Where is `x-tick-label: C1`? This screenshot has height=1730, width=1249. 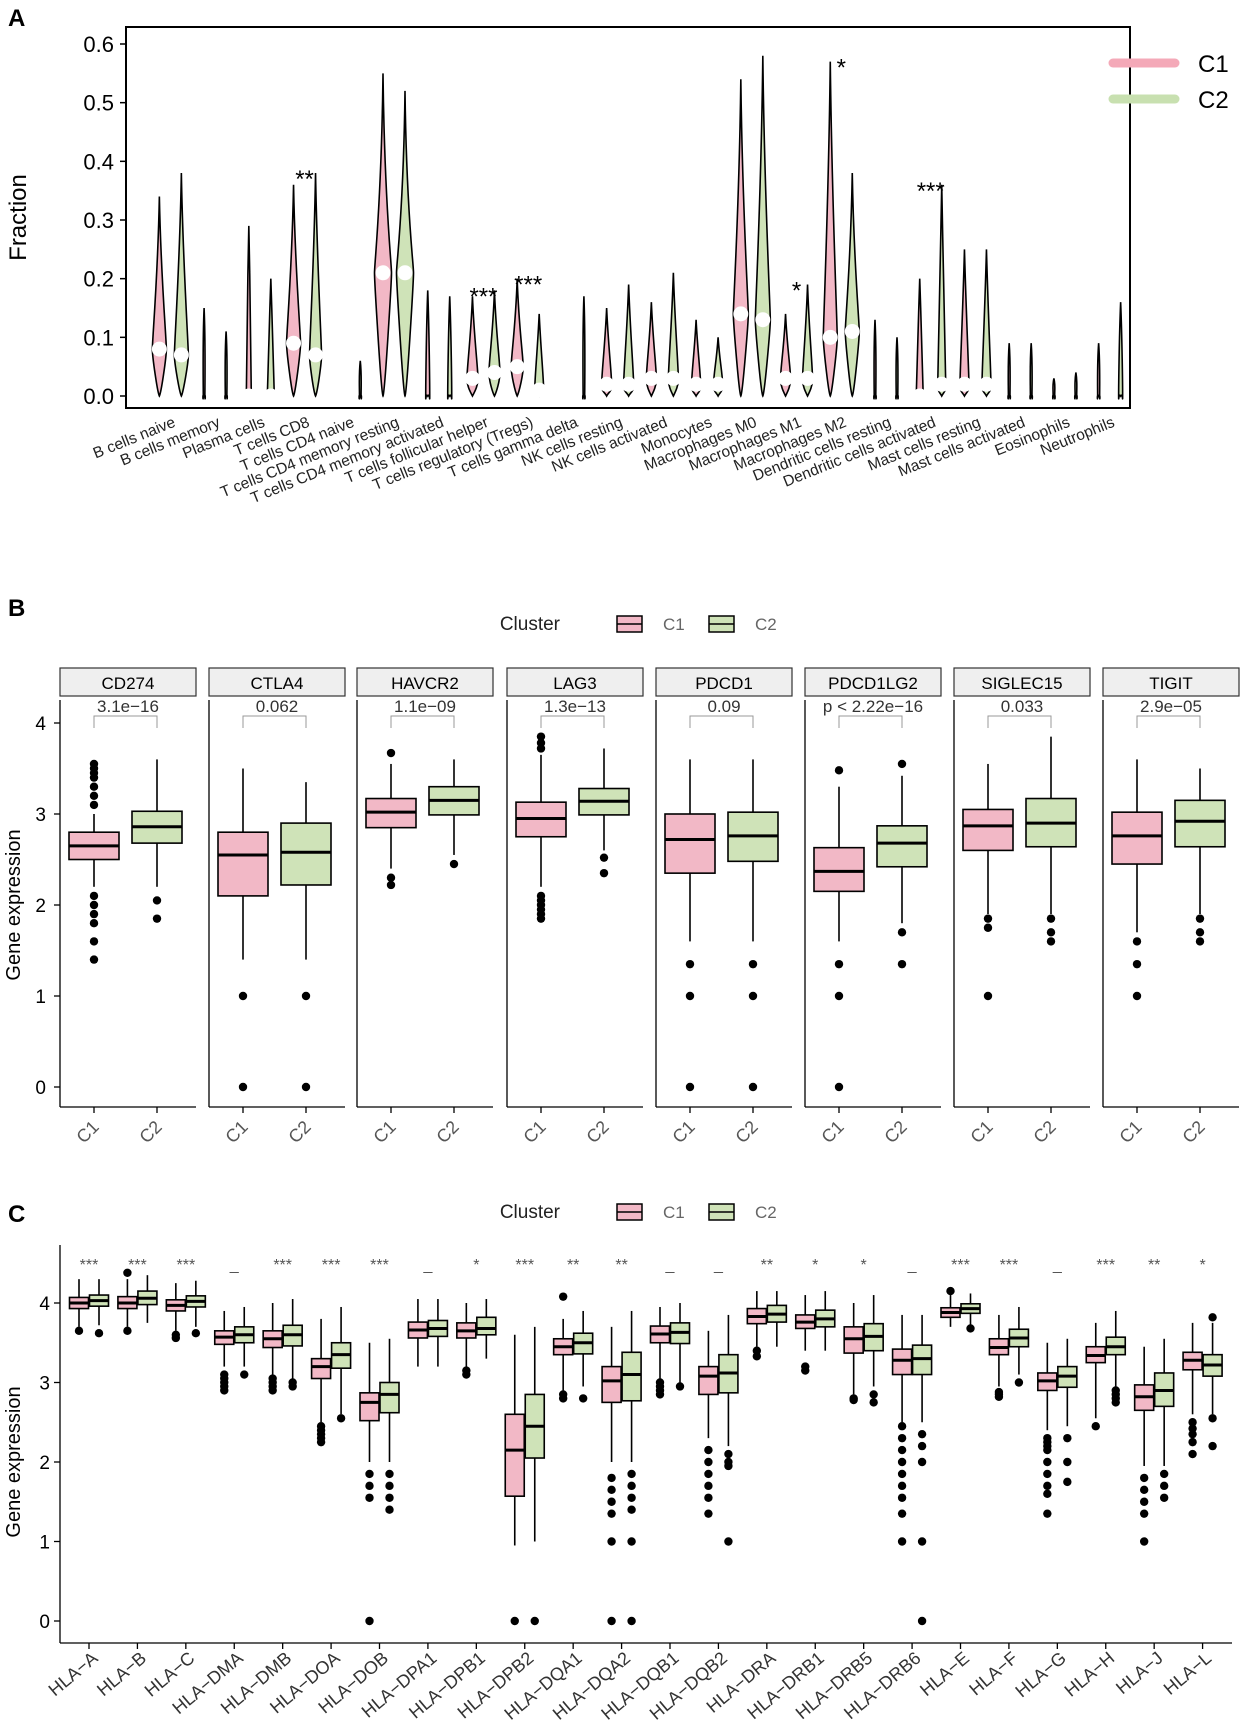
x-tick-label: C1 is located at coordinates (683, 1132).